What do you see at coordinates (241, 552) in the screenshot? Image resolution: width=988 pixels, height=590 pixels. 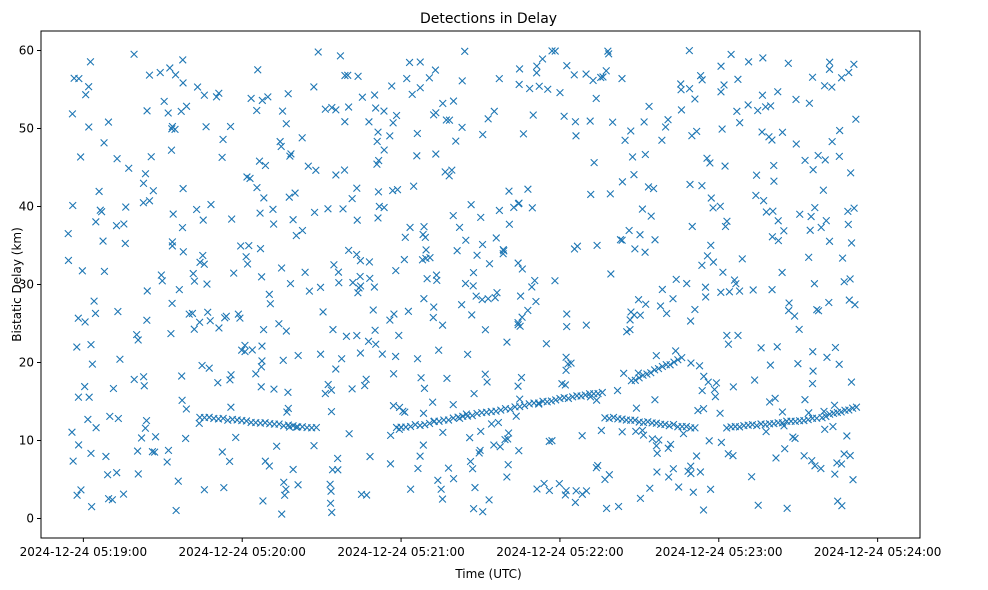 I see `x-tick-label: 2024-12-24 05:20:00` at bounding box center [241, 552].